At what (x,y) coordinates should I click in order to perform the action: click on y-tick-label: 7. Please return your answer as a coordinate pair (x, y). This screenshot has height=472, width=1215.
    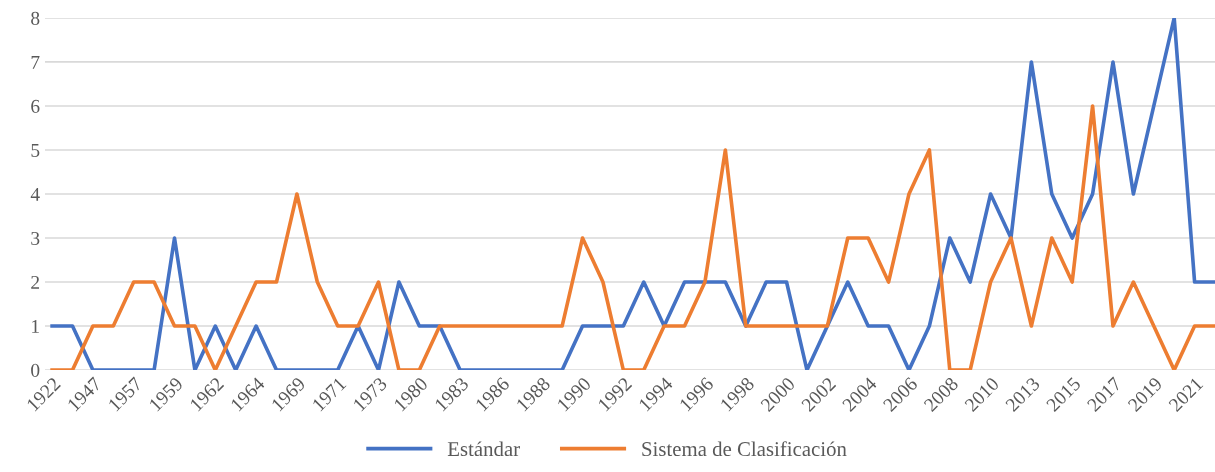
    Looking at the image, I should click on (35, 62).